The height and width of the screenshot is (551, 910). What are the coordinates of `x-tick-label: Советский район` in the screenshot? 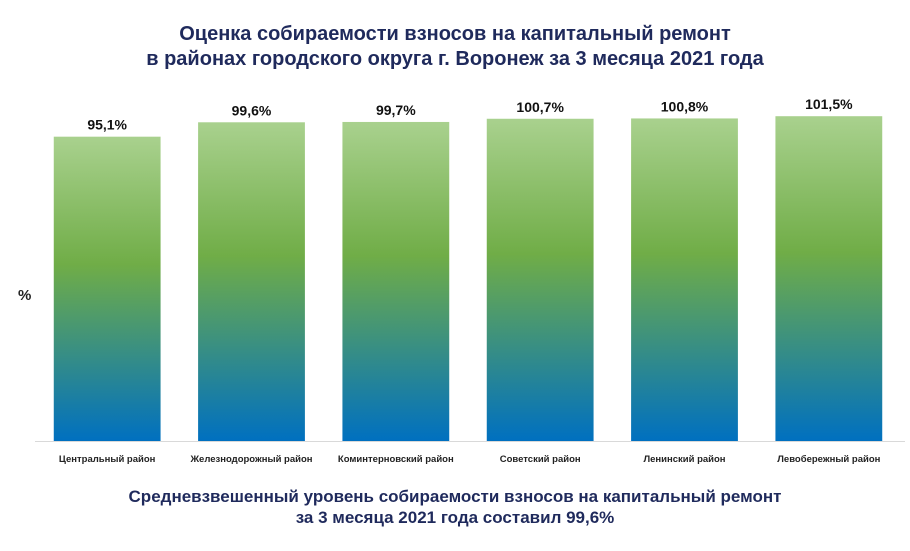 It's located at (540, 459).